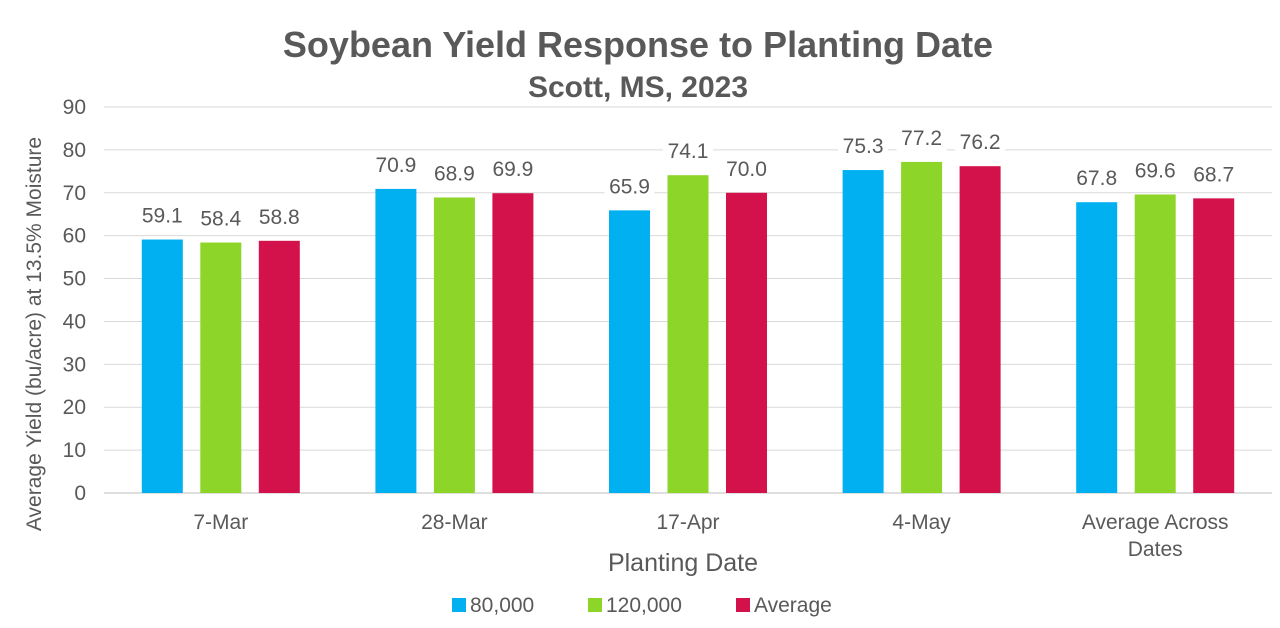 The height and width of the screenshot is (628, 1280). What do you see at coordinates (1155, 549) in the screenshot?
I see `x-tick-label: Dates` at bounding box center [1155, 549].